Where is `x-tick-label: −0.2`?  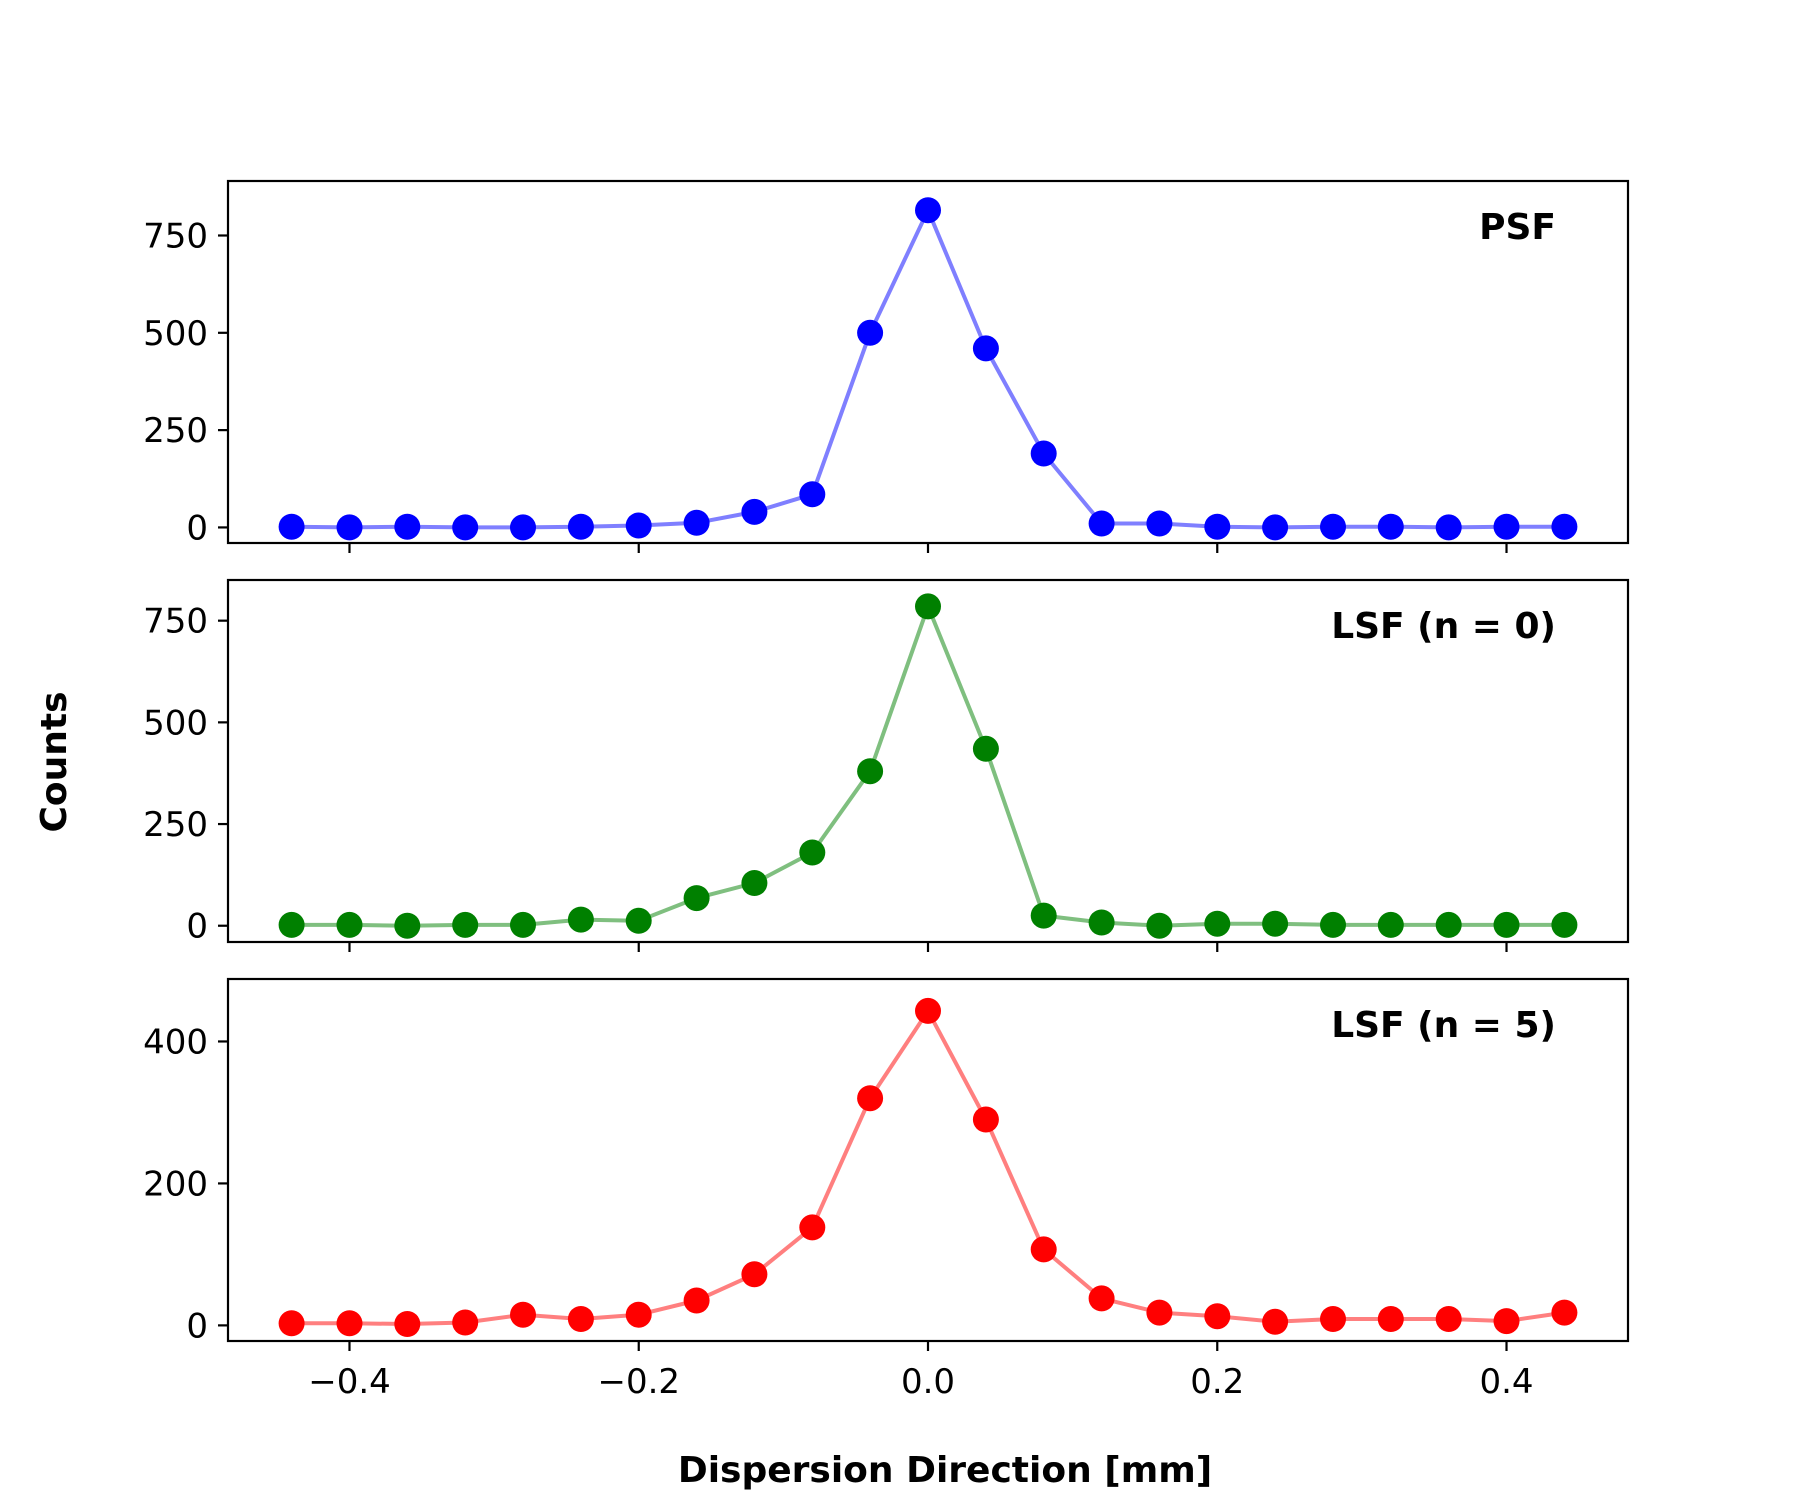 x-tick-label: −0.2 is located at coordinates (638, 1382).